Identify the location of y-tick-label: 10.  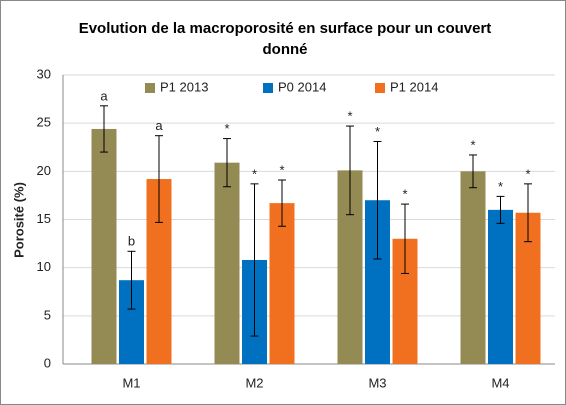
(44, 266).